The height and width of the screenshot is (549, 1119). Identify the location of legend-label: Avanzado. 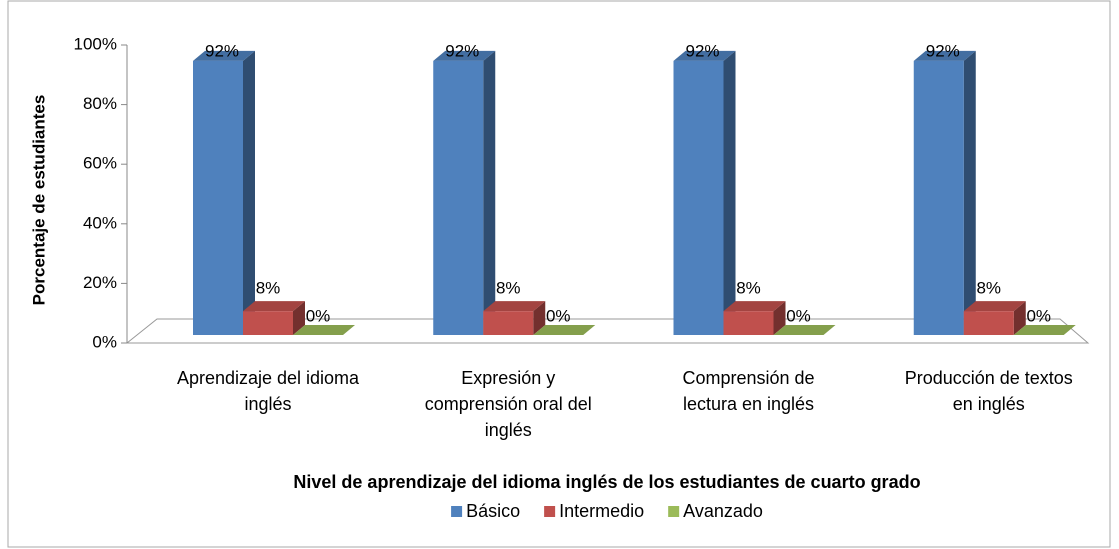
(723, 511).